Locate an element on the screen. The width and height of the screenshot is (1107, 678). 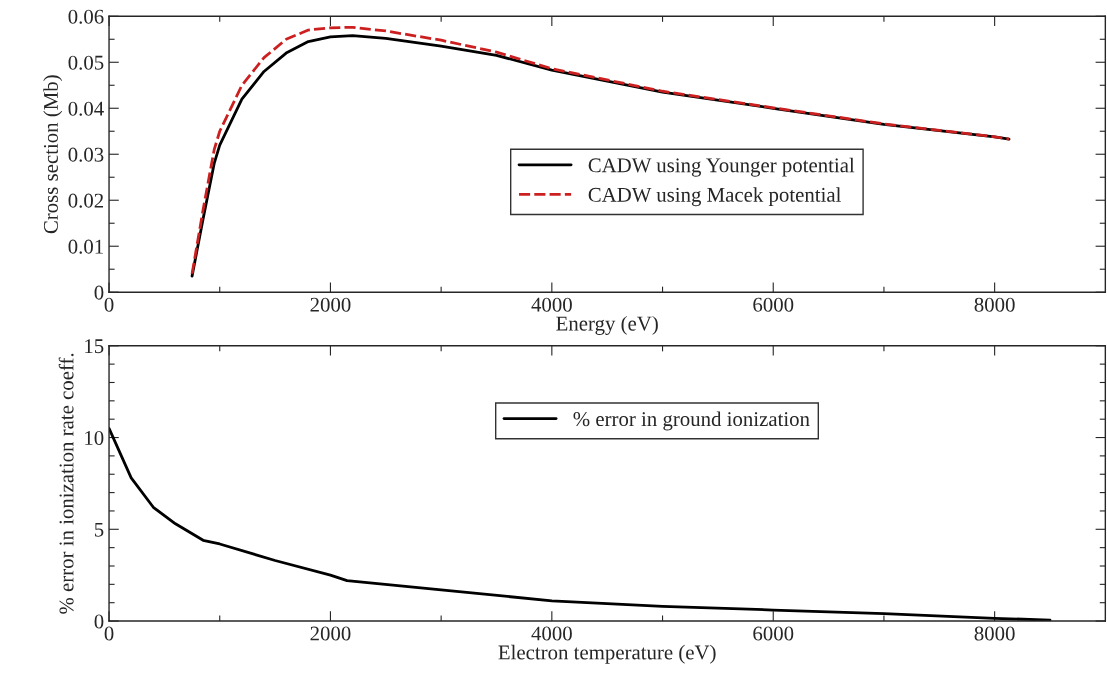
y-tick-label: 0.02 is located at coordinates (86, 200).